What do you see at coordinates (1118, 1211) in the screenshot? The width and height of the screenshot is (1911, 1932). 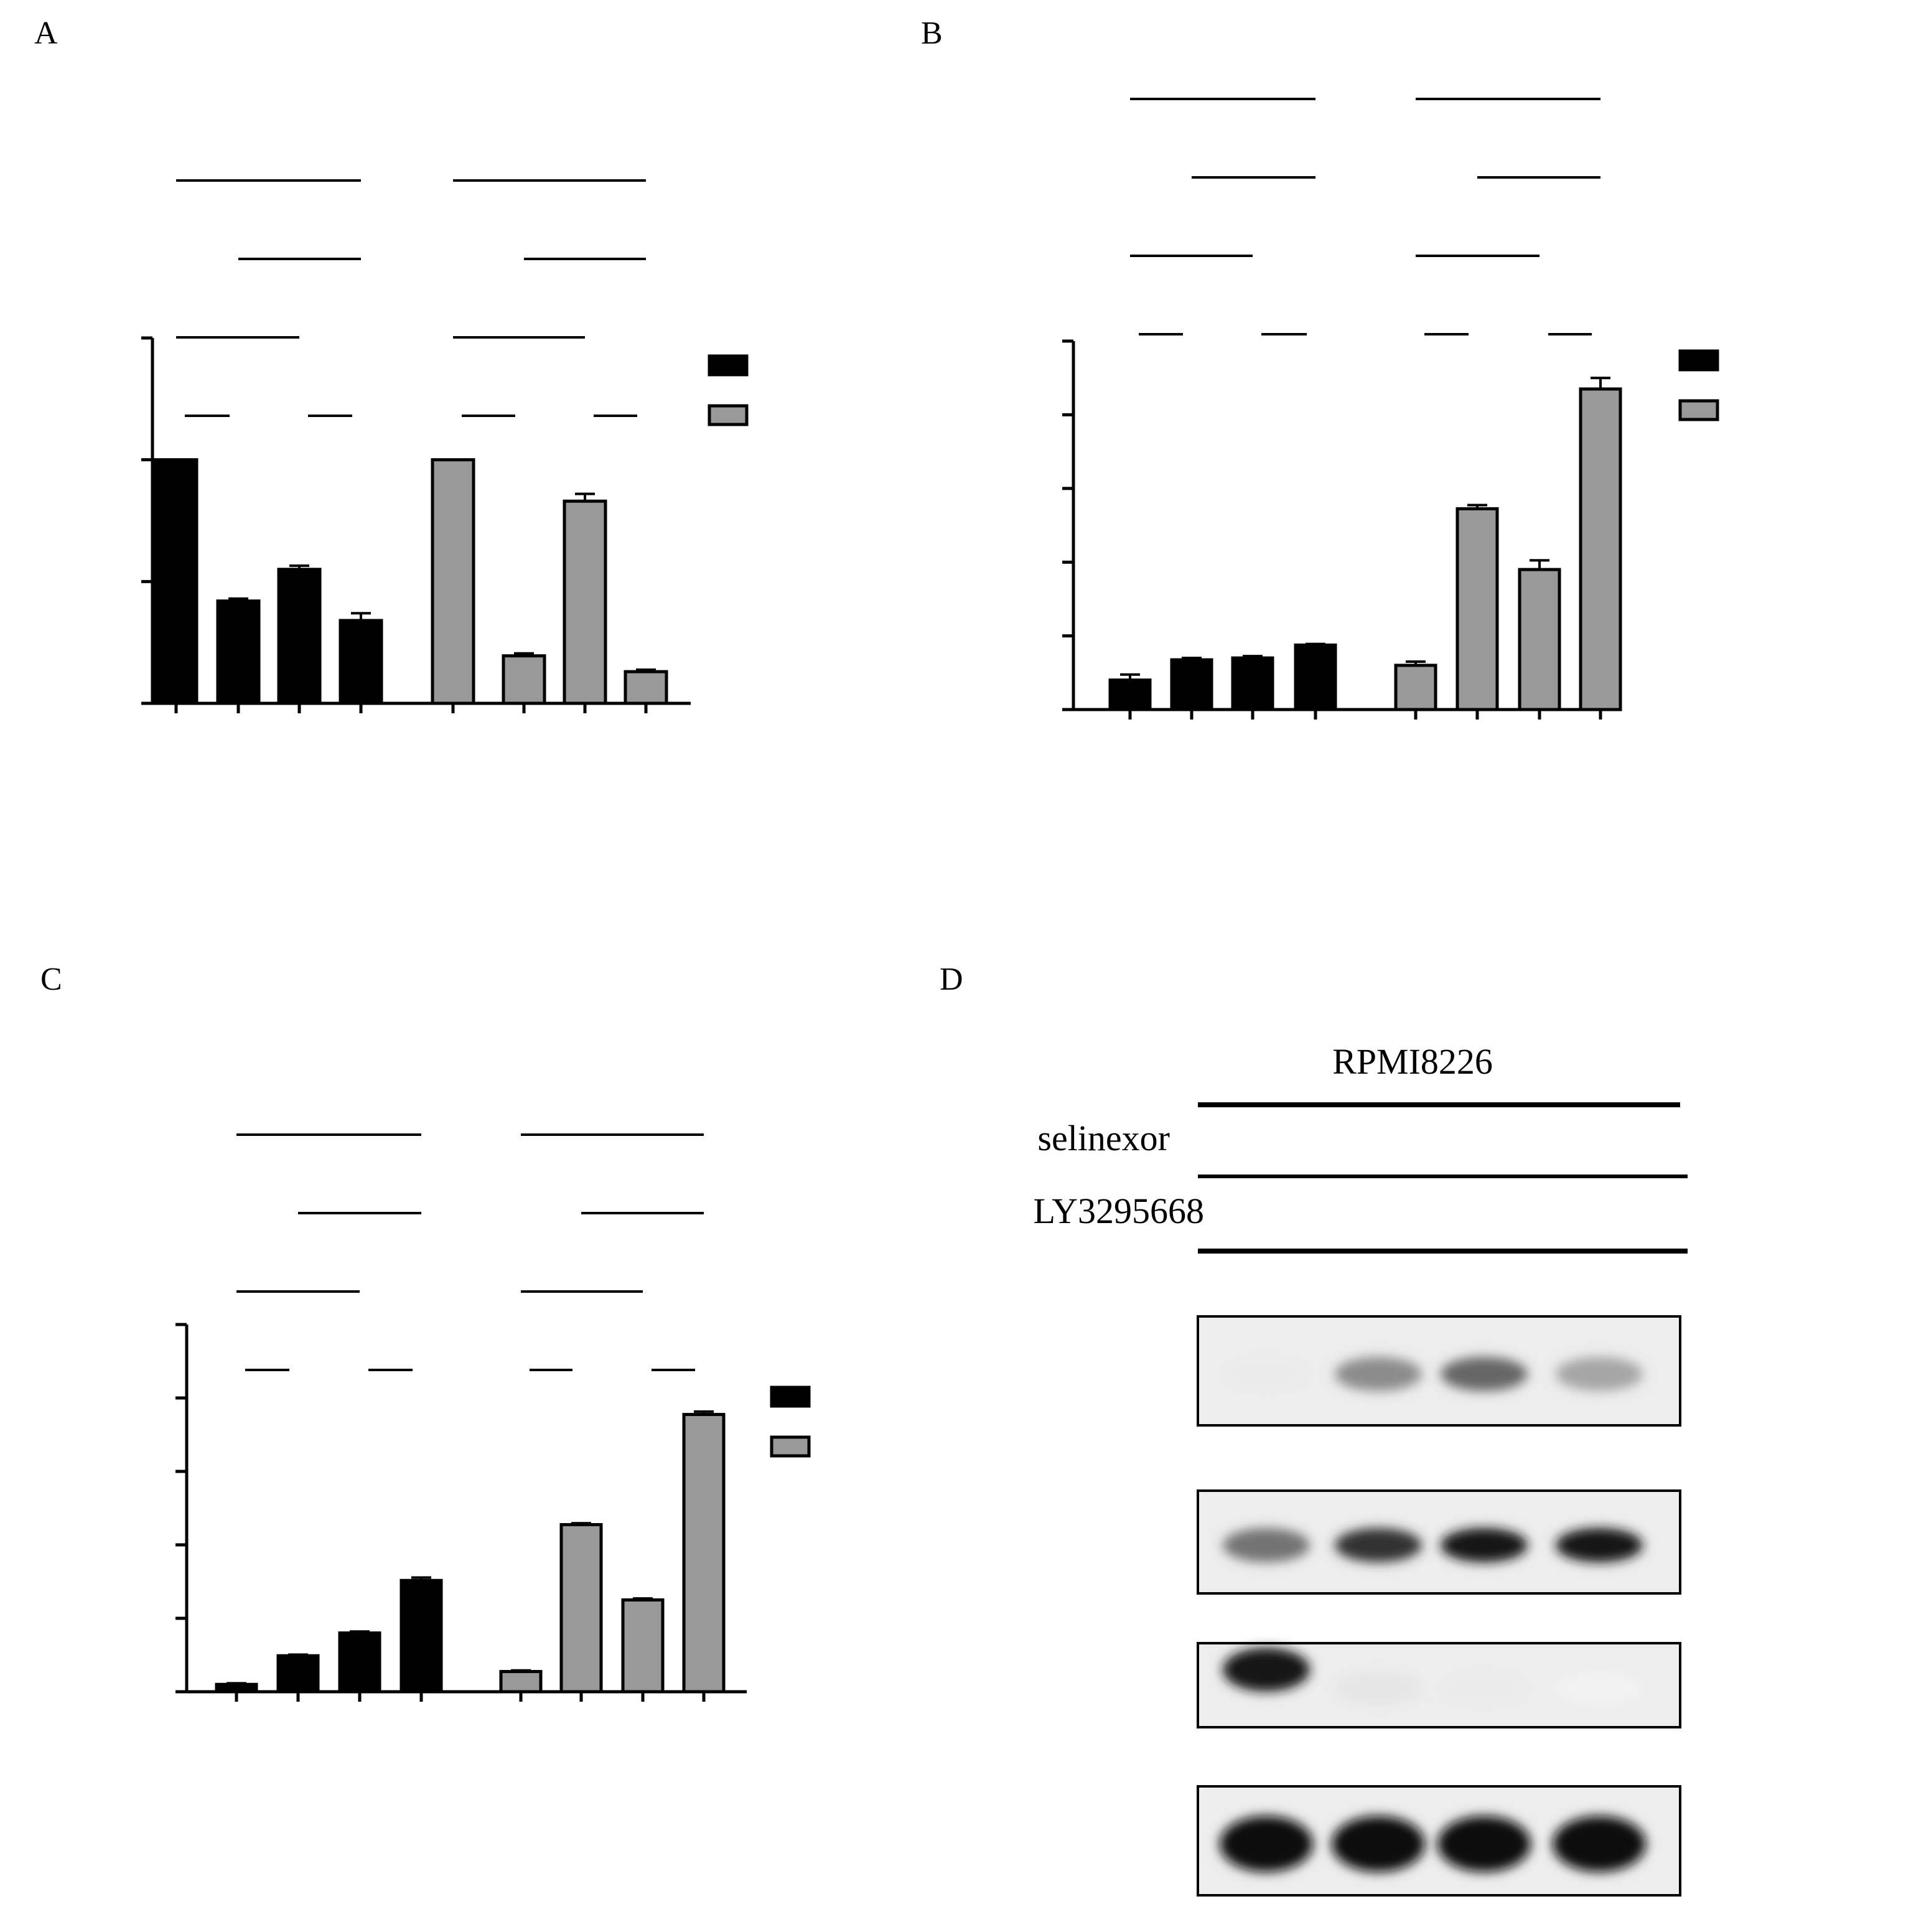 I see `treatment-label-ly3295668: LY3295668` at bounding box center [1118, 1211].